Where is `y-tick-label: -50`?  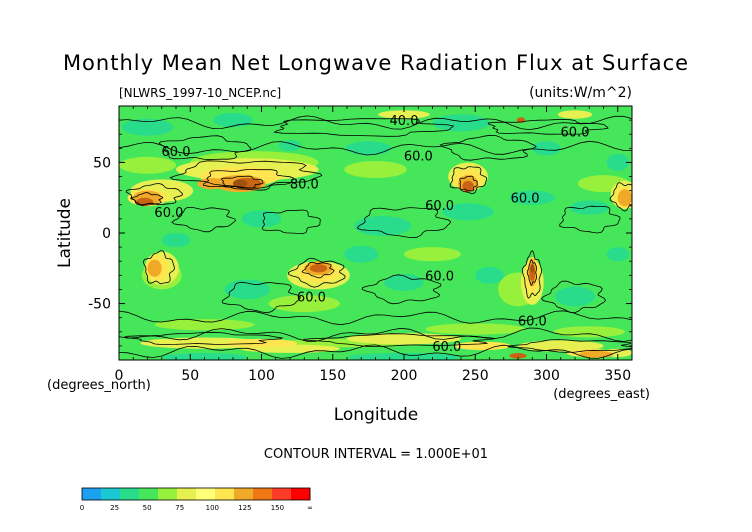
y-tick-label: -50 is located at coordinates (99, 305).